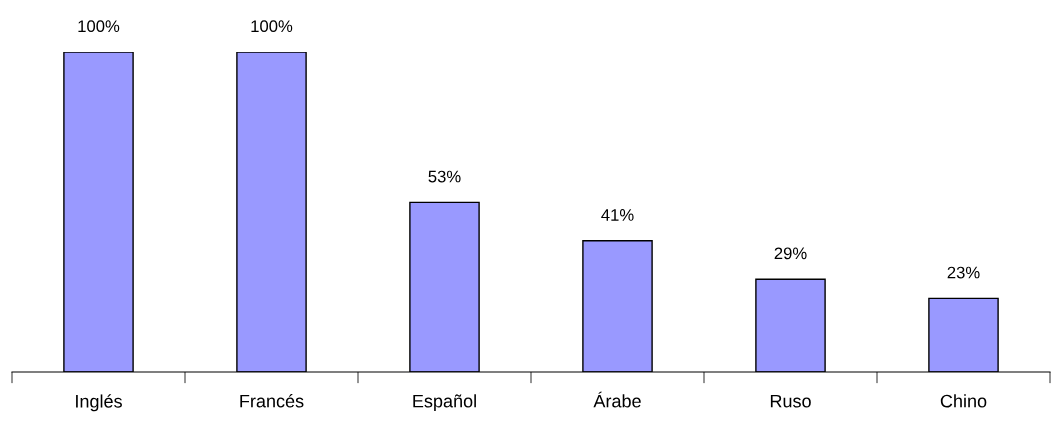  What do you see at coordinates (99, 403) in the screenshot?
I see `x-tick-label: Inglés` at bounding box center [99, 403].